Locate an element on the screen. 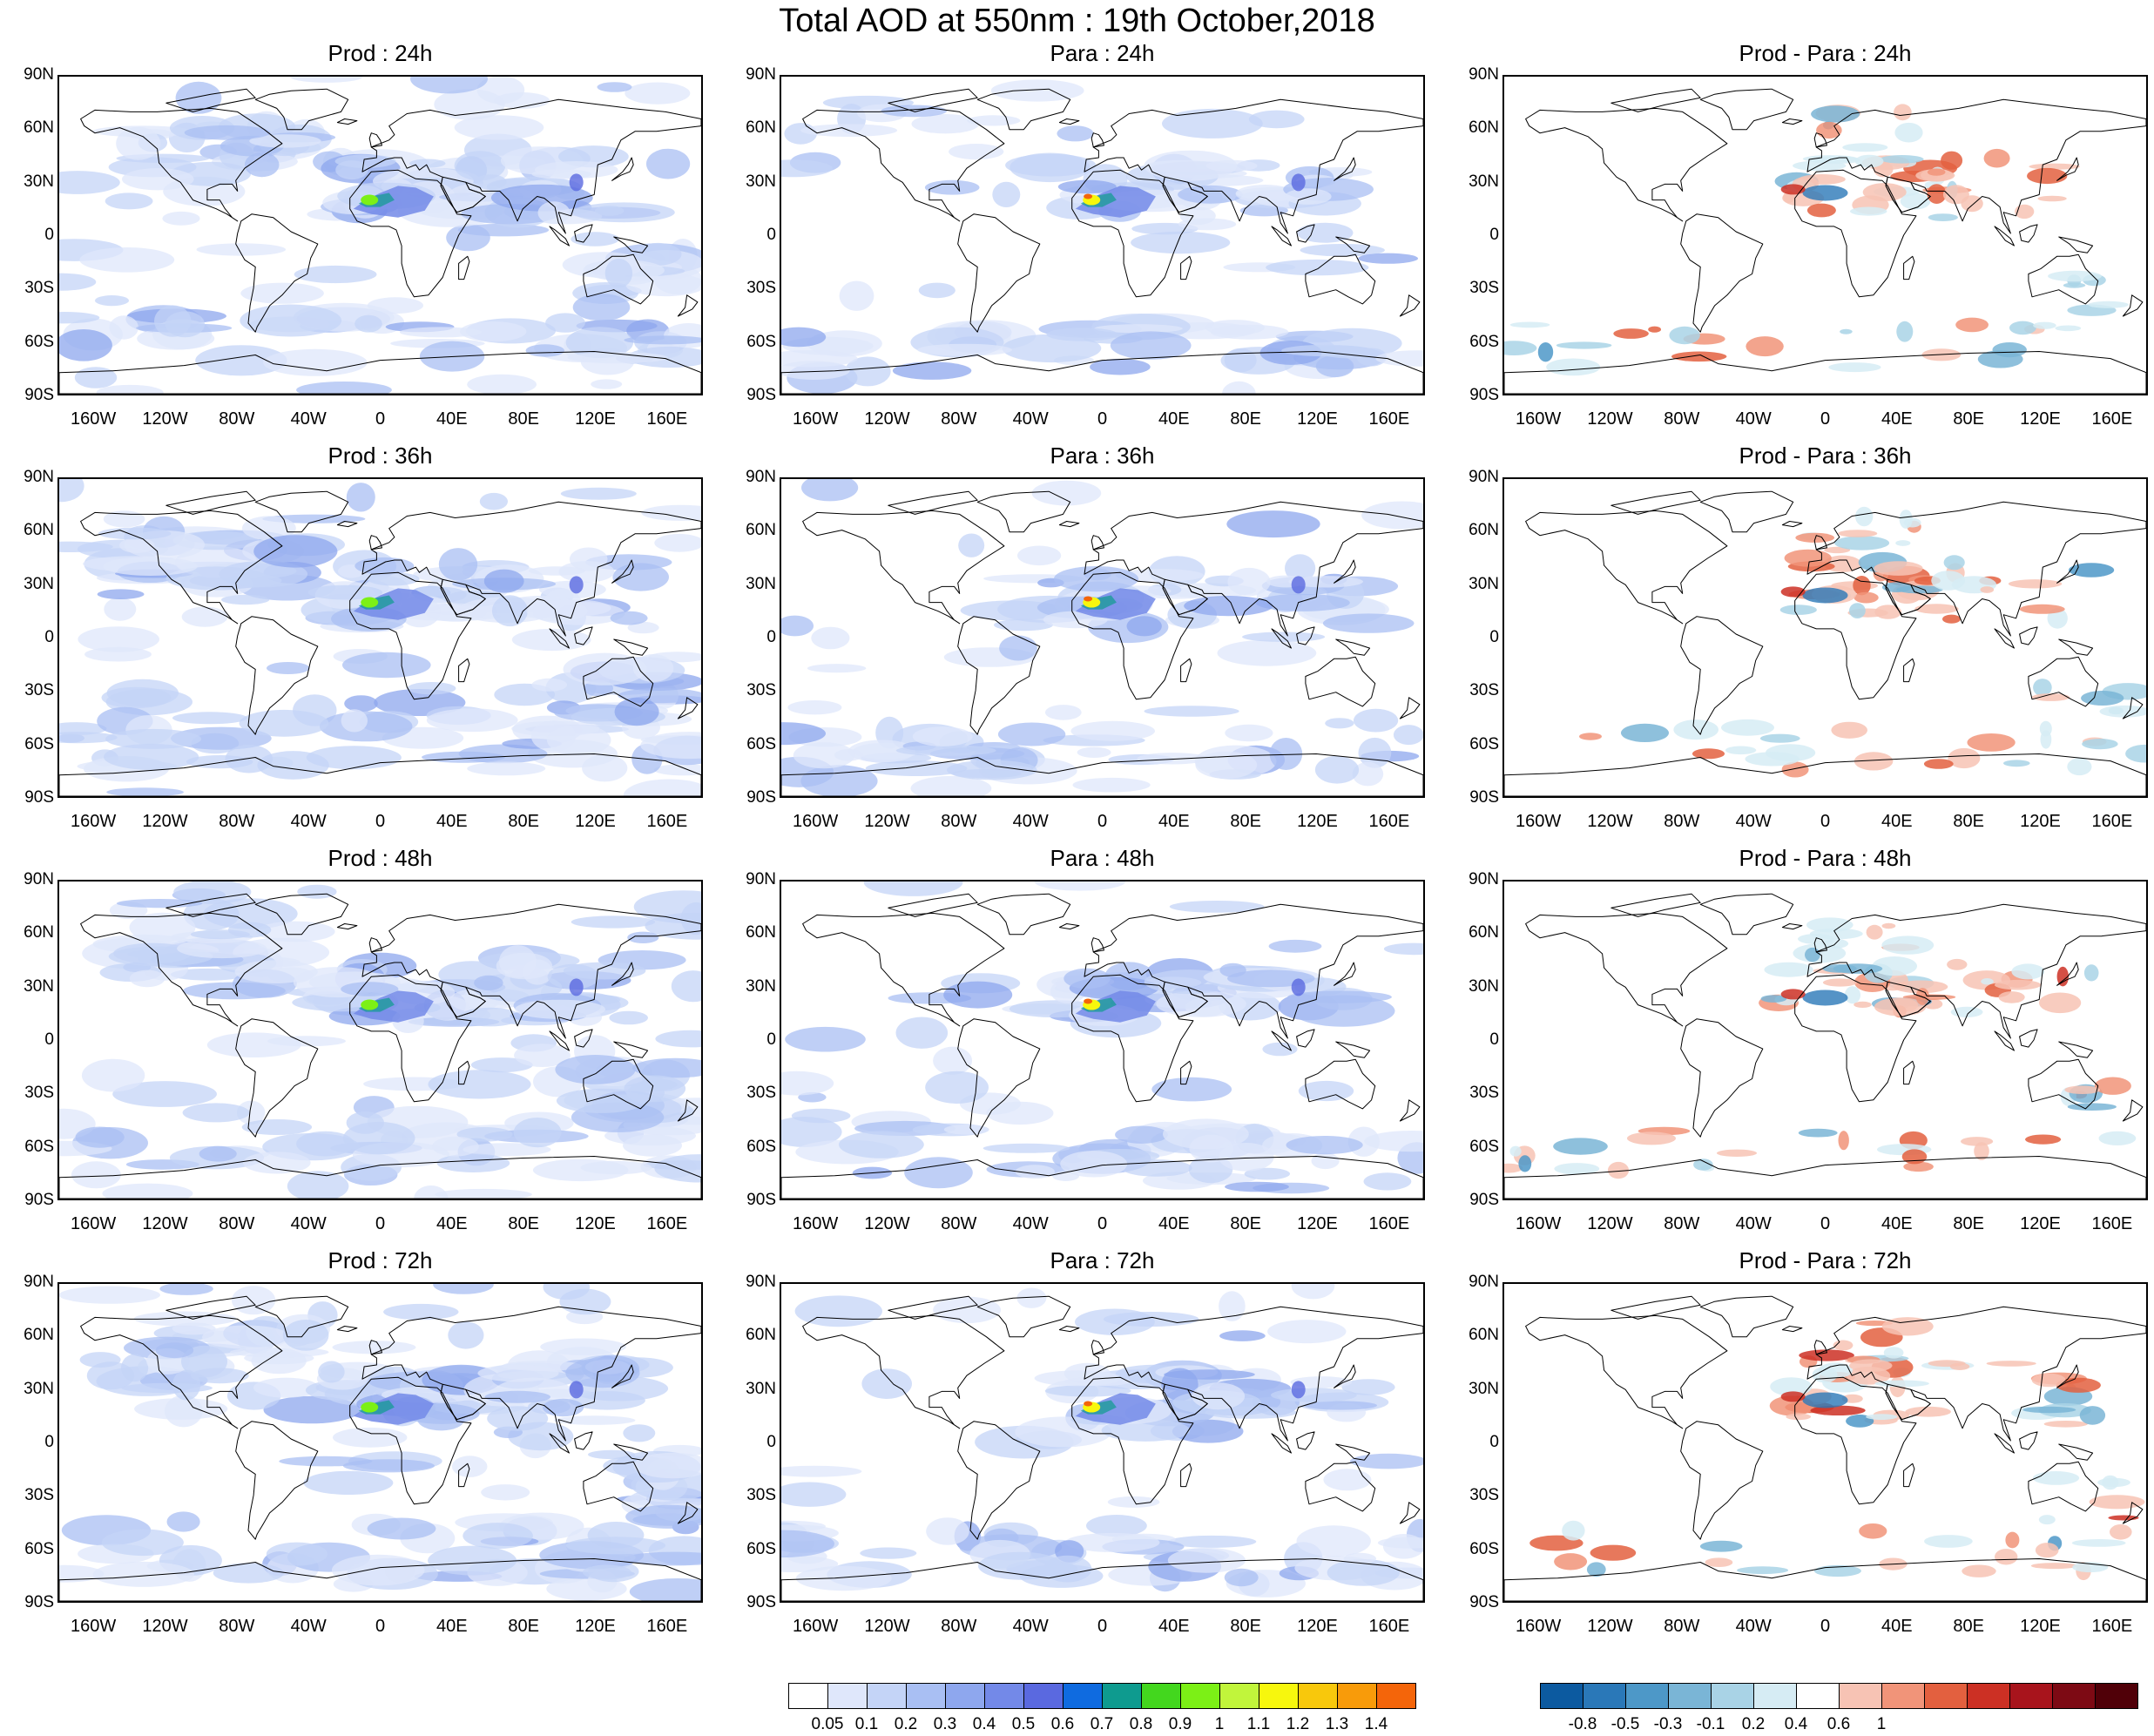  latitude-tick-label: 90S is located at coordinates (39, 1200).